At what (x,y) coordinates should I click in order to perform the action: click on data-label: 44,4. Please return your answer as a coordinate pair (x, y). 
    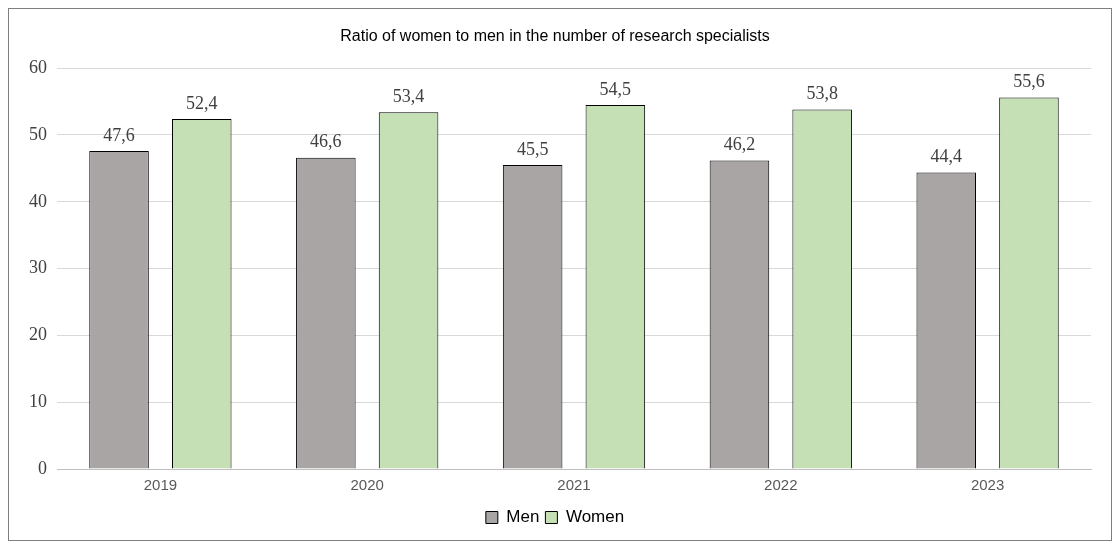
    Looking at the image, I should click on (946, 156).